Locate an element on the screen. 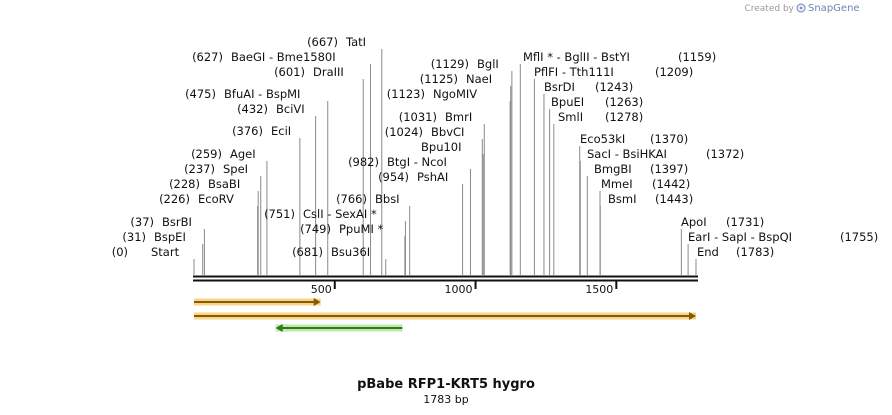  site-ppumi: PpuMI * is located at coordinates (361, 229).